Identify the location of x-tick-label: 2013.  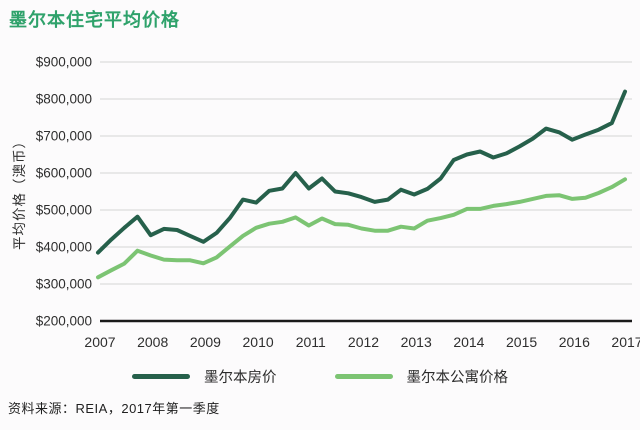
(416, 342).